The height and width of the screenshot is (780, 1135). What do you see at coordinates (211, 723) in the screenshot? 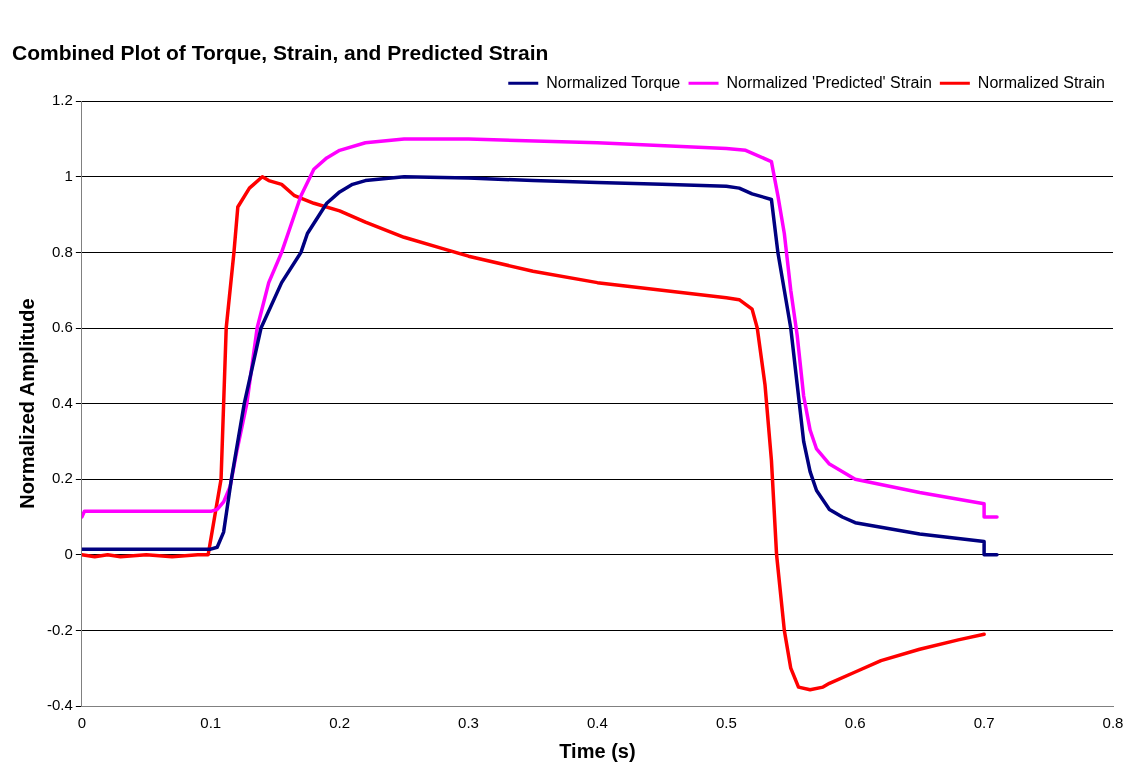
I see `x-tick-label: 0.1` at bounding box center [211, 723].